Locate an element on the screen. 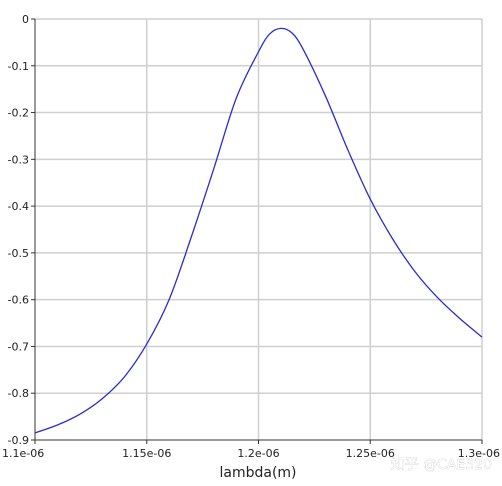 The image size is (502, 486). y-tick-label: -0.7 is located at coordinates (18, 346).